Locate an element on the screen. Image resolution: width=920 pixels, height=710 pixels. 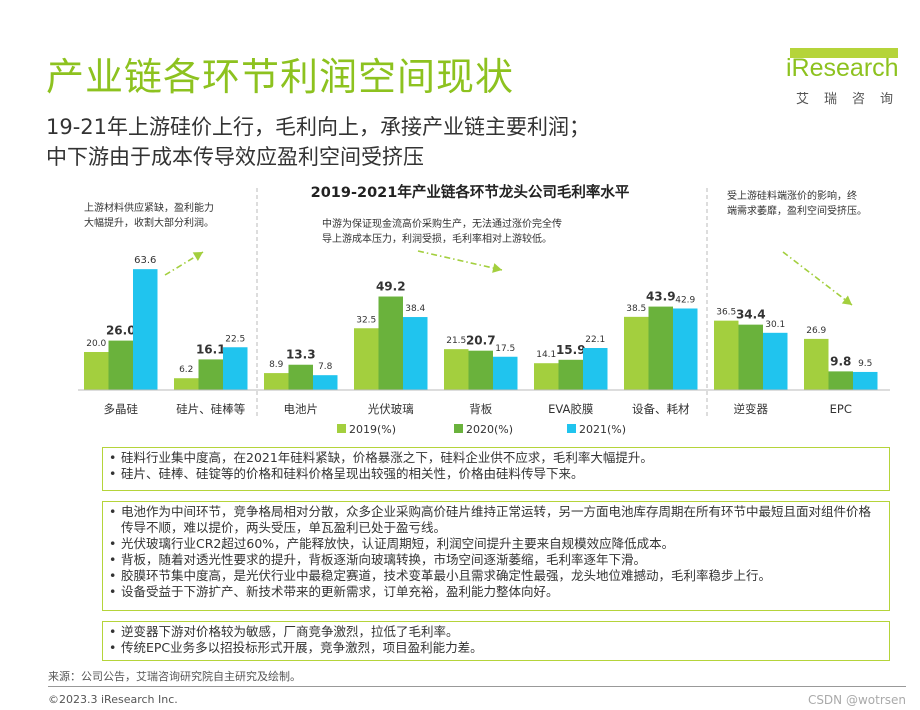
logo-cn: 艾瑞咨询 is located at coordinates (852, 99).